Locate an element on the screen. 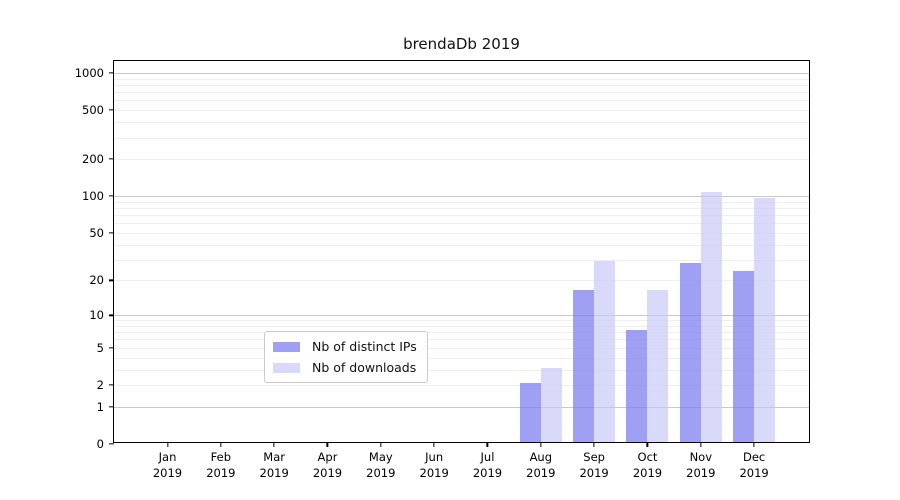  y-tick-label: 0 is located at coordinates (100, 444).